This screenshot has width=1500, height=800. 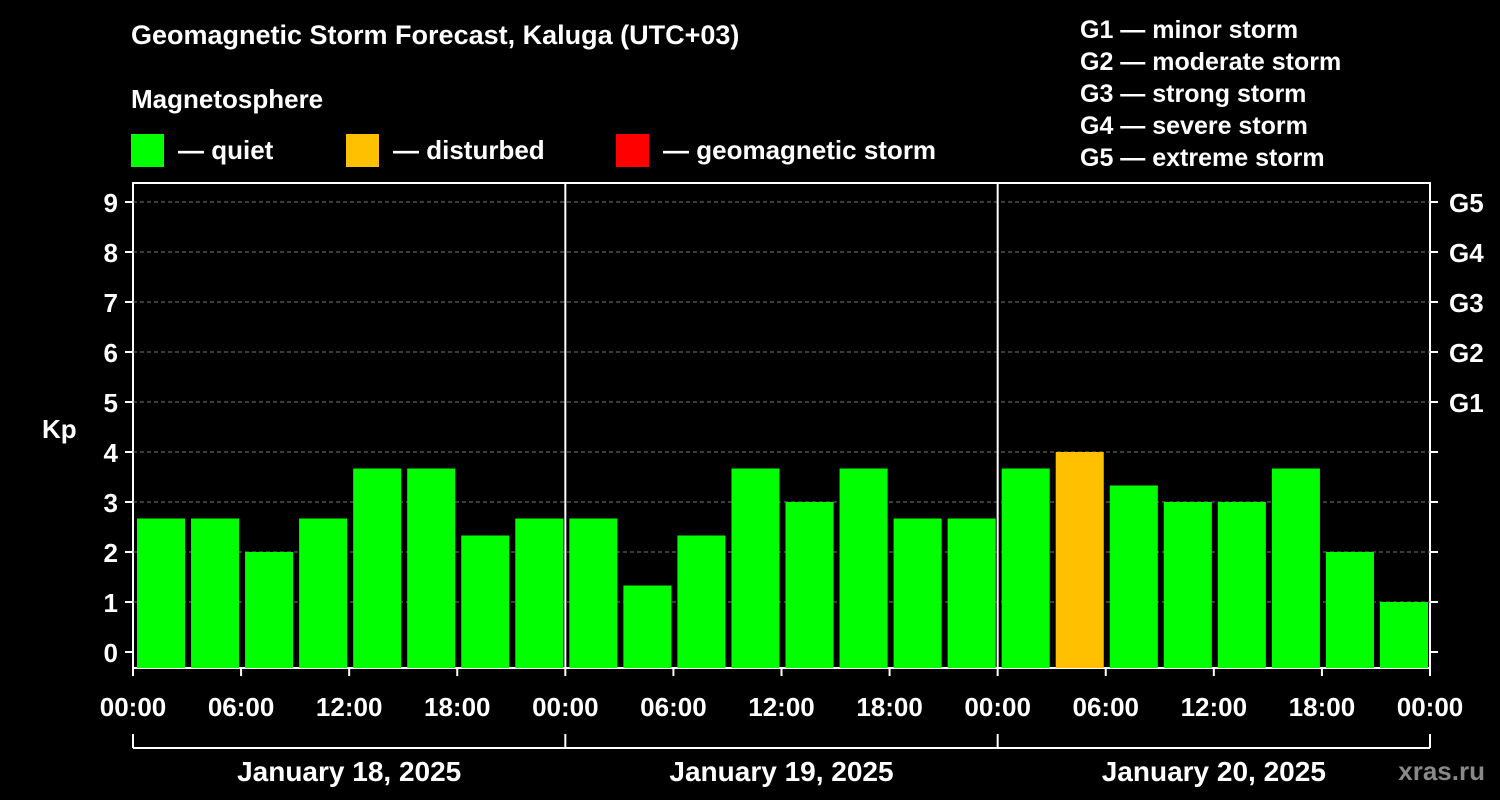 What do you see at coordinates (1466, 353) in the screenshot?
I see `g-scale-label-g2: G2` at bounding box center [1466, 353].